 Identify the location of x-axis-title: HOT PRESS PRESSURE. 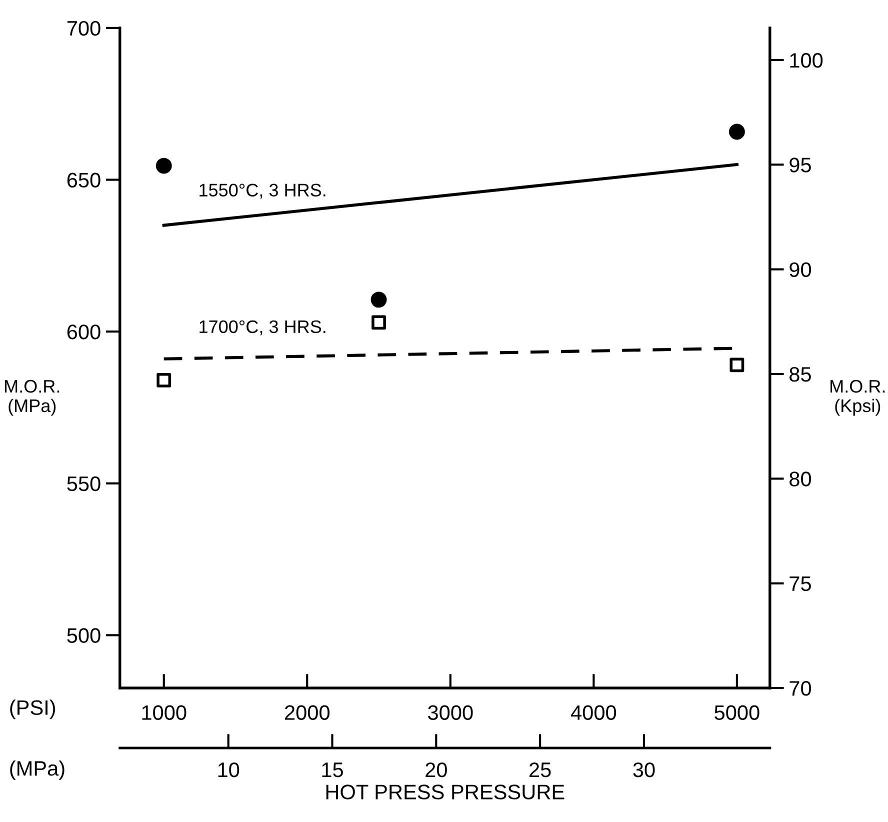
(445, 792).